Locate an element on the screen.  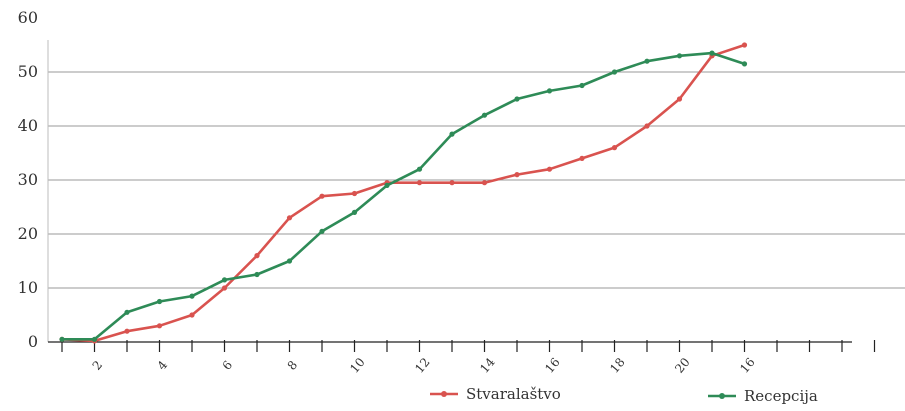
y-tick-label-10: 10 is located at coordinates (28, 287).